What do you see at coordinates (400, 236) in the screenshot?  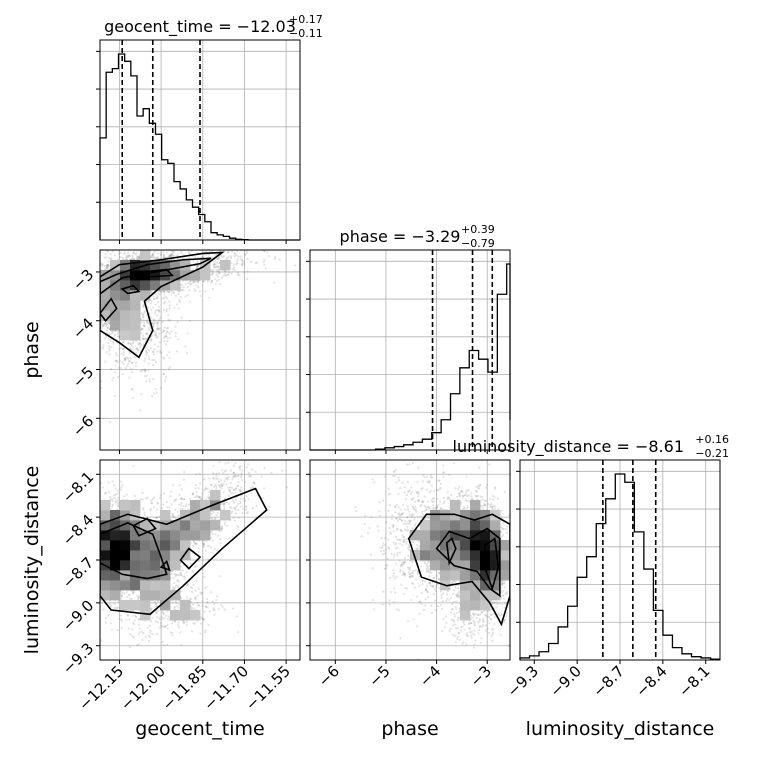 I see `title-phase: phase = −3.29` at bounding box center [400, 236].